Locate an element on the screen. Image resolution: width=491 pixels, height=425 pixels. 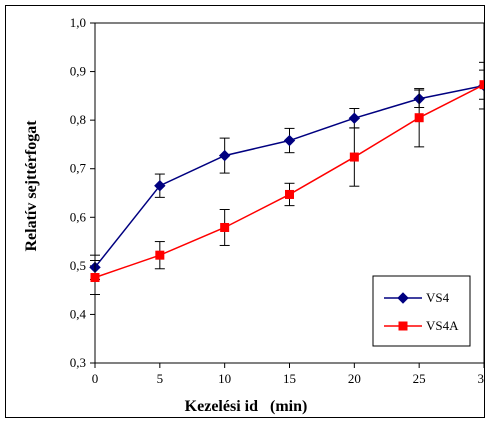
legend-label: VS4A is located at coordinates (442, 325).